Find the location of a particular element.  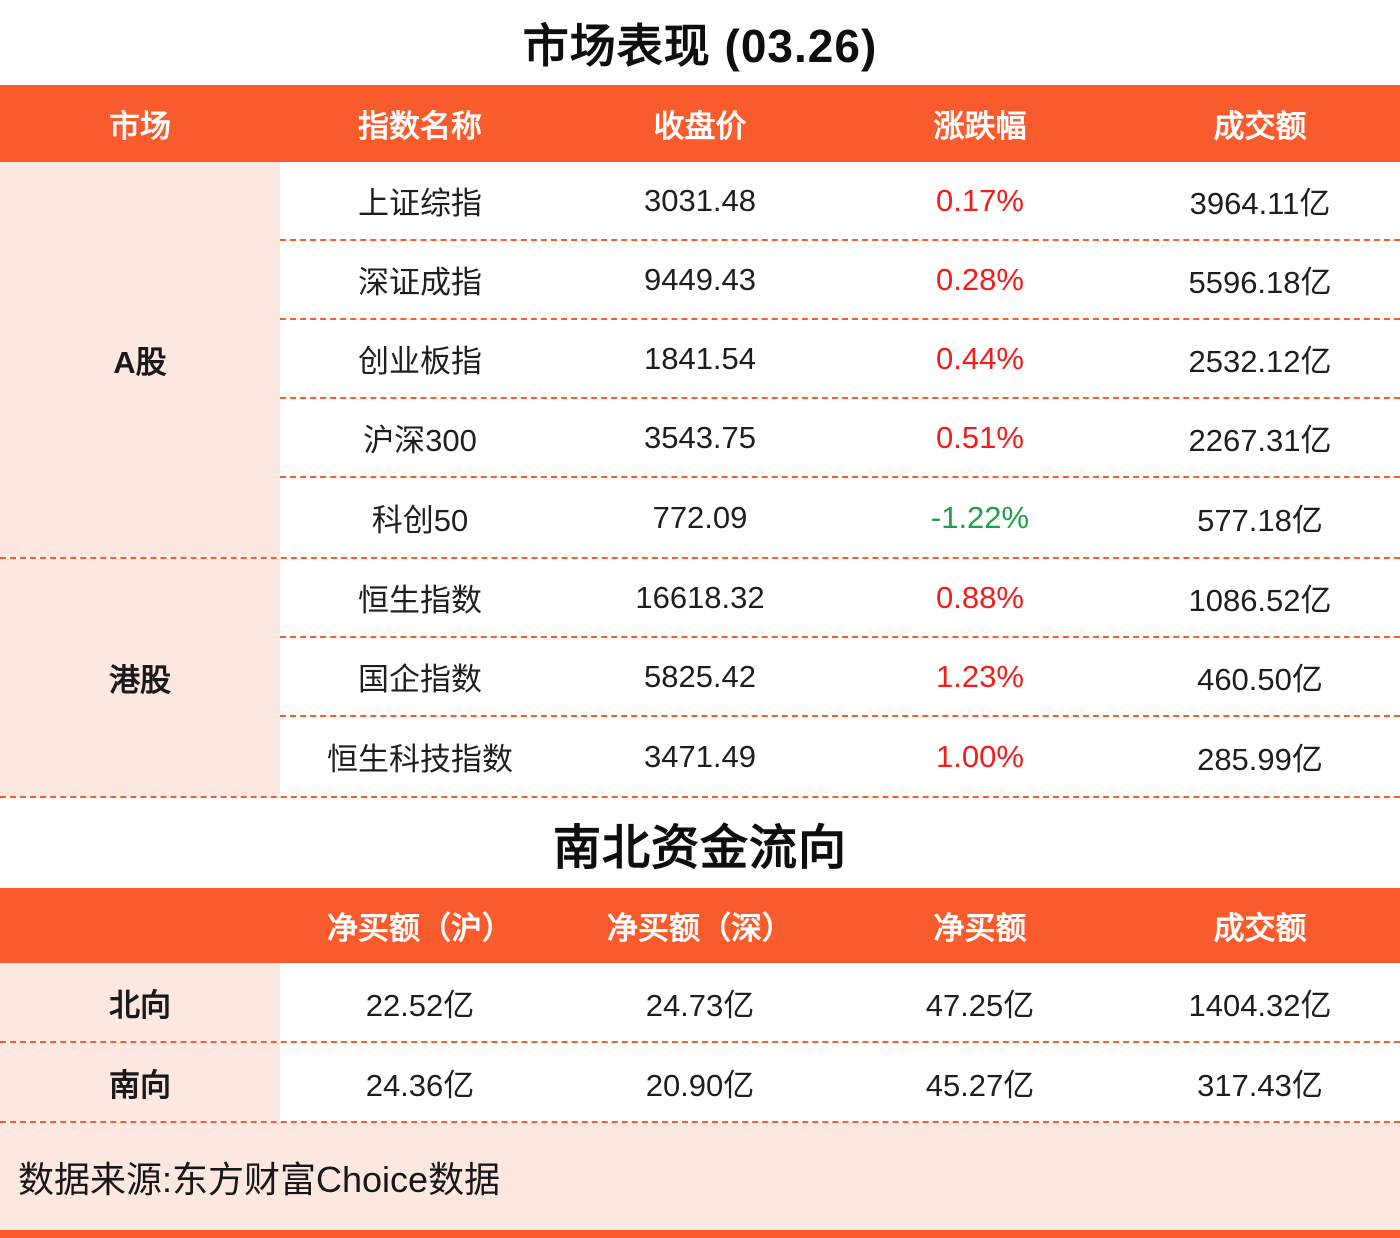

turnover-value: 3964.11亿 is located at coordinates (1260, 203).